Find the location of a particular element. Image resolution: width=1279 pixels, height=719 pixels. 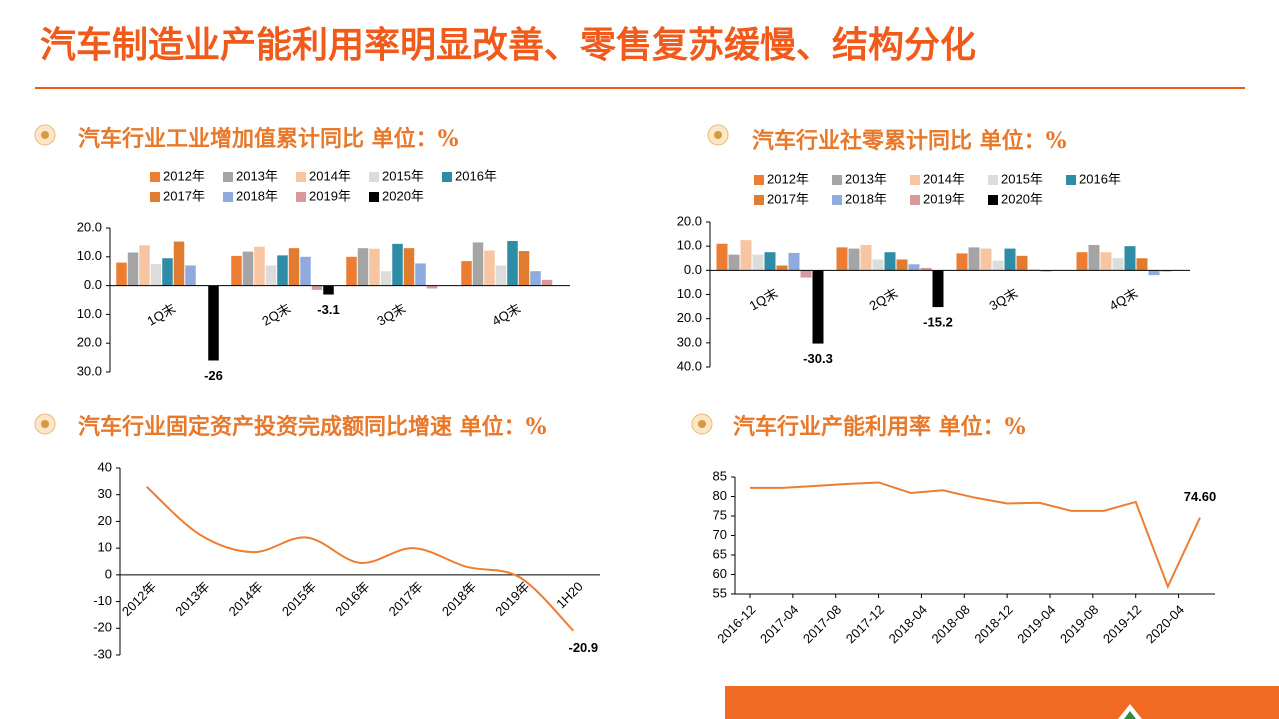

x-tick-label: 2020-04 is located at coordinates (1165, 624).